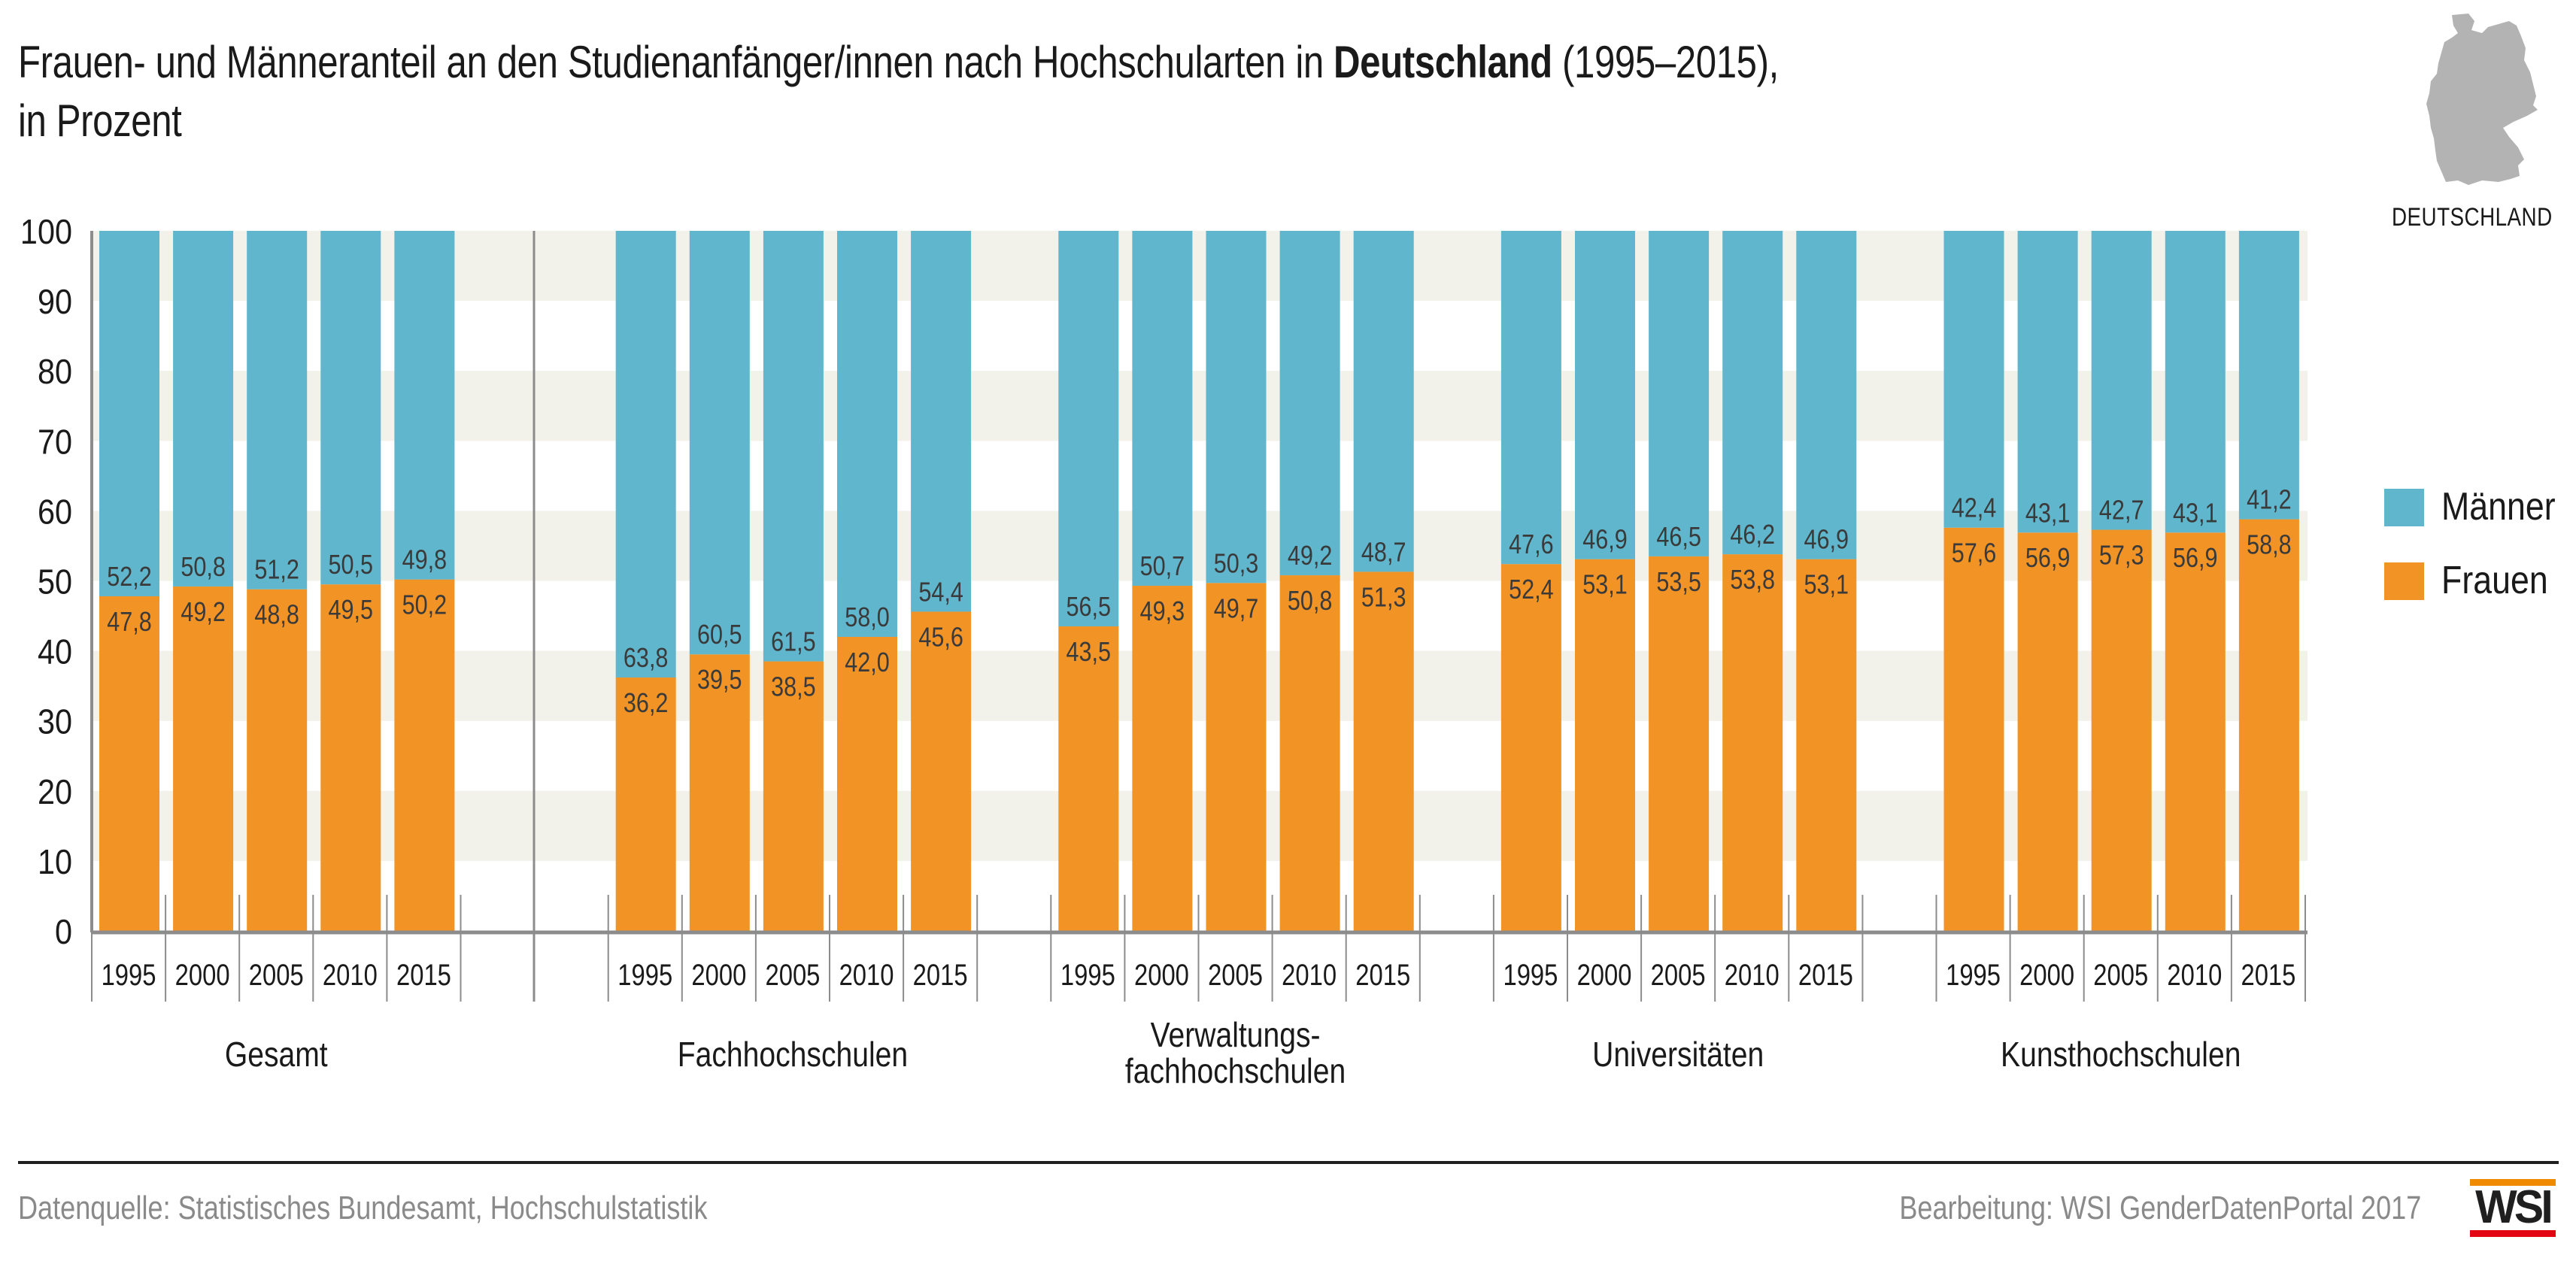 Image resolution: width=2576 pixels, height=1261 pixels. I want to click on y-tick-label: 70, so click(55, 442).